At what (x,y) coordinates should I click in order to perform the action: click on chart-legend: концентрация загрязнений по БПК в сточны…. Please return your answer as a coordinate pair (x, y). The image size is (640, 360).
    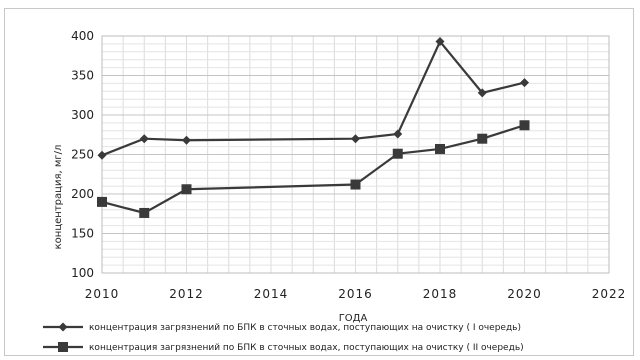
    Looking at the image, I should click on (283, 337).